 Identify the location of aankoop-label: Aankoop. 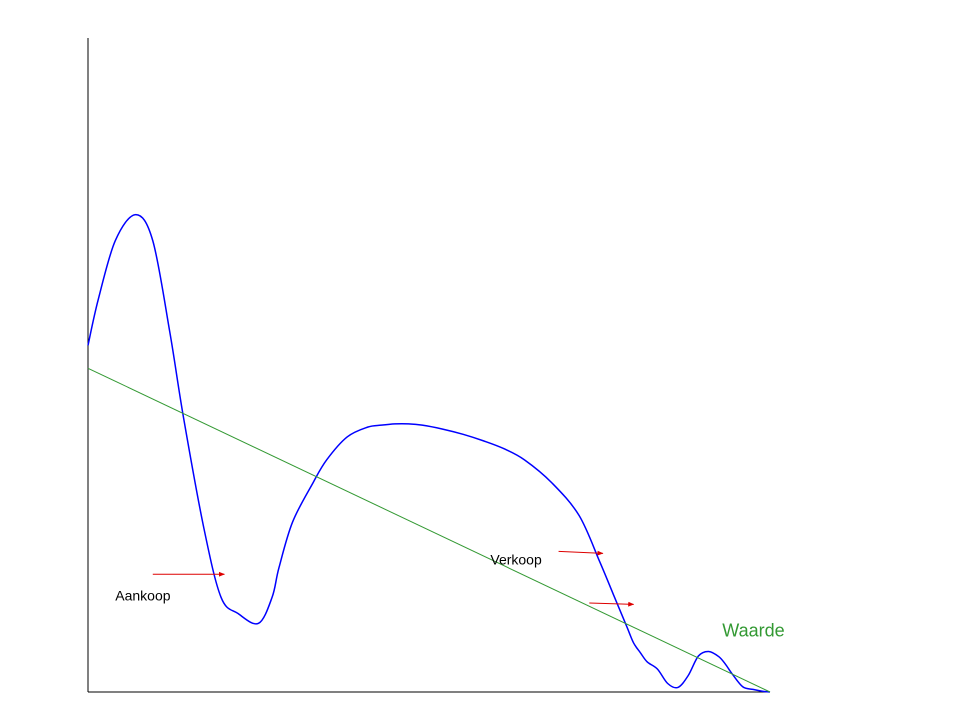
(142, 595).